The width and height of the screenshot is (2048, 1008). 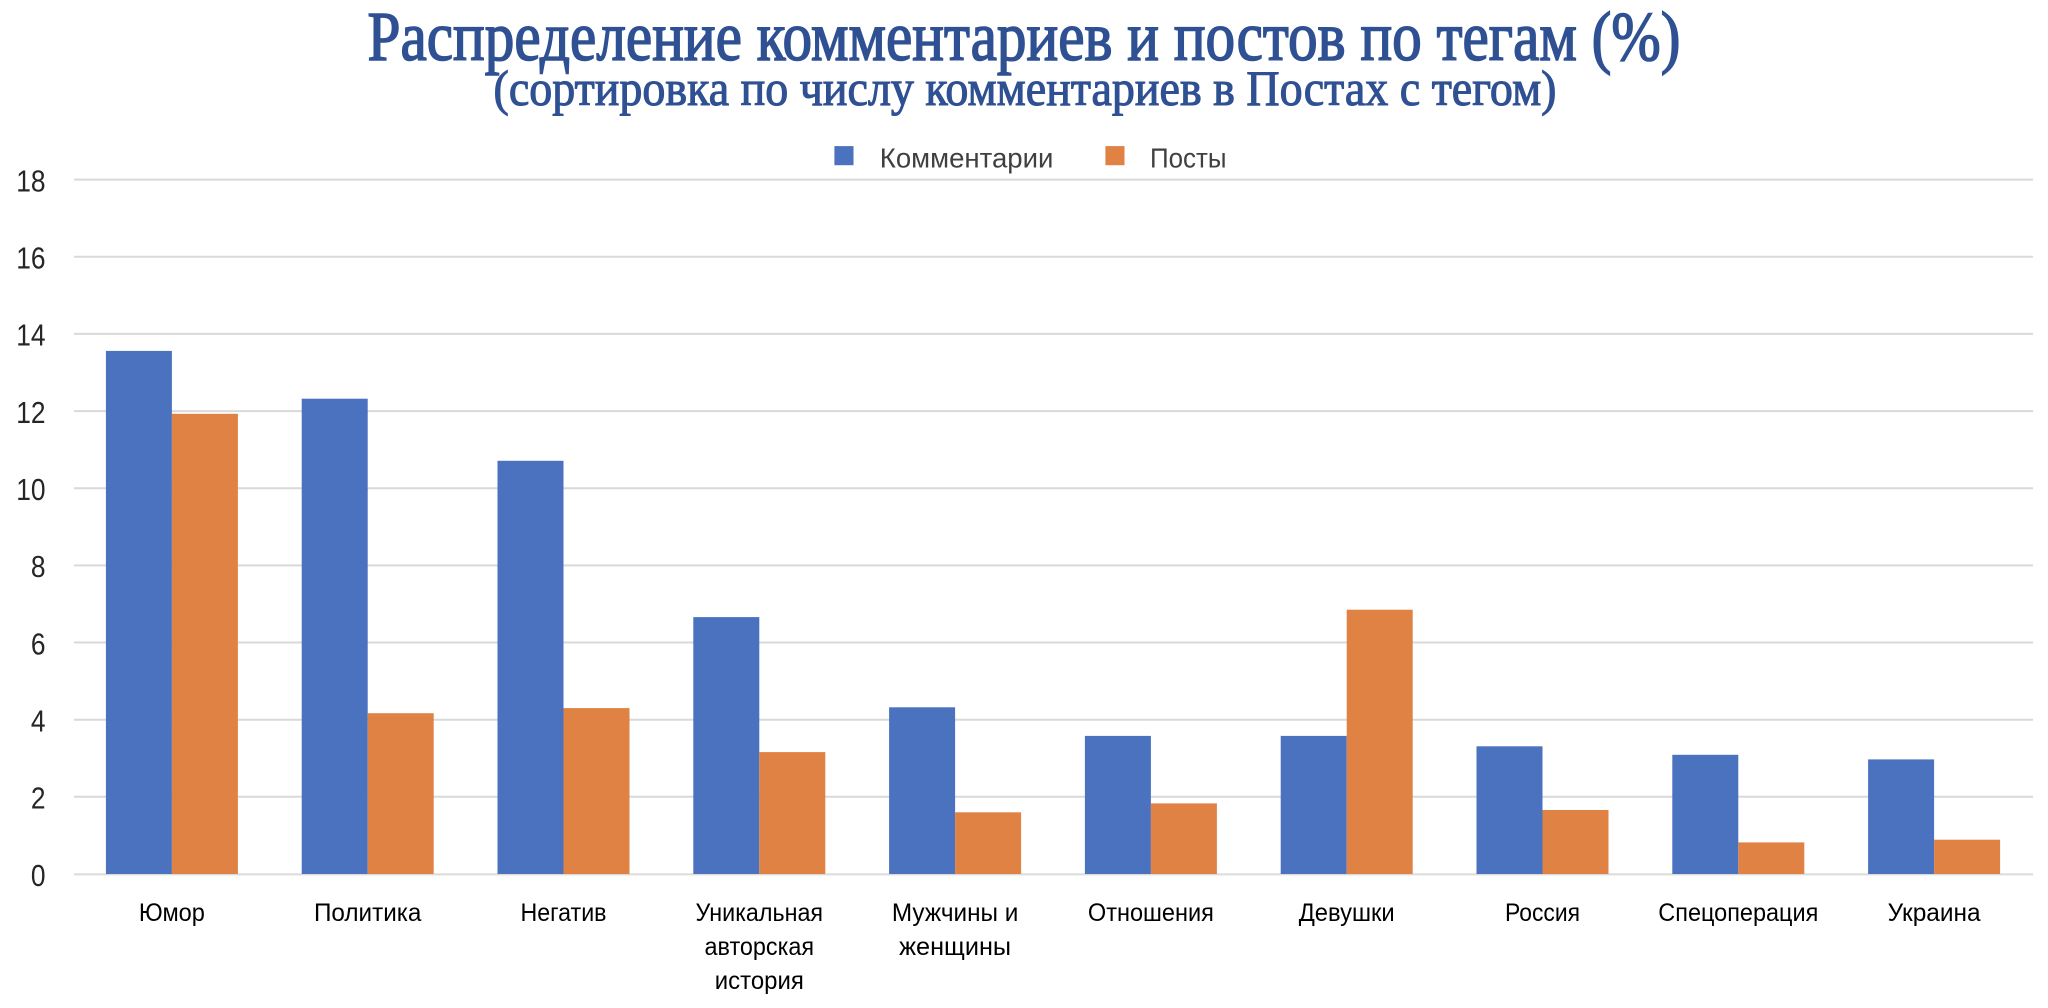 What do you see at coordinates (1151, 913) in the screenshot?
I see `svg-text: Отношения` at bounding box center [1151, 913].